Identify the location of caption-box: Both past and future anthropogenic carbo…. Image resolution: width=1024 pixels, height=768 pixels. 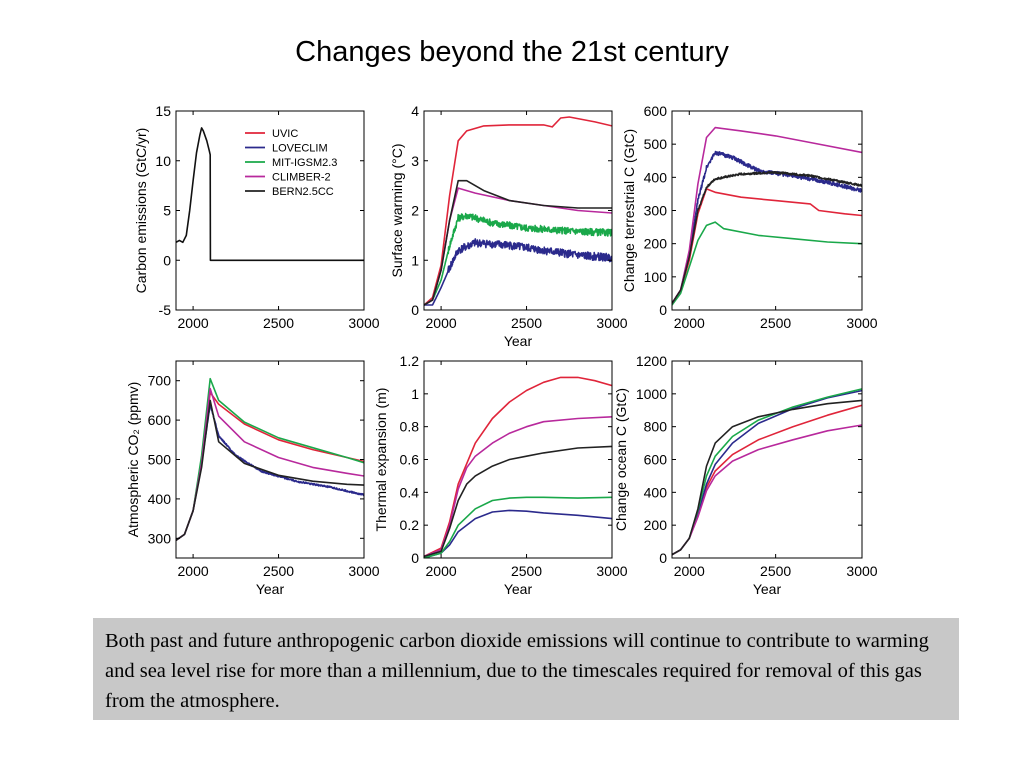
(526, 669).